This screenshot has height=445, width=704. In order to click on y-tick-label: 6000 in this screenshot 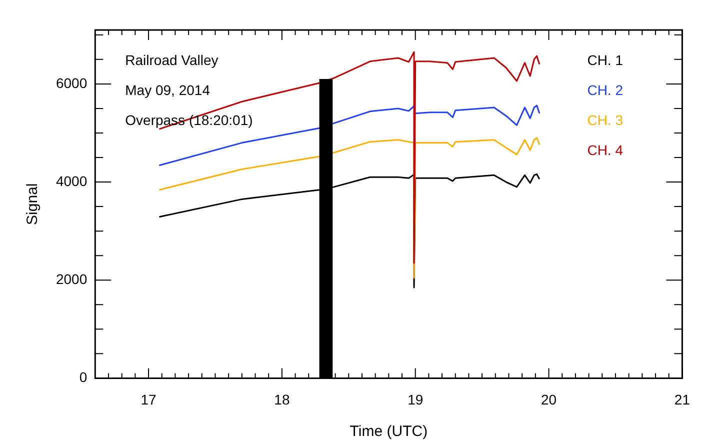, I will do `click(72, 82)`.